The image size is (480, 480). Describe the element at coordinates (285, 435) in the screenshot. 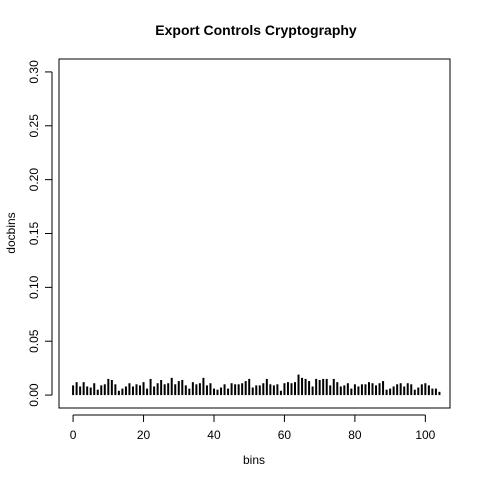

I see `x-tick-label: 60` at that location.